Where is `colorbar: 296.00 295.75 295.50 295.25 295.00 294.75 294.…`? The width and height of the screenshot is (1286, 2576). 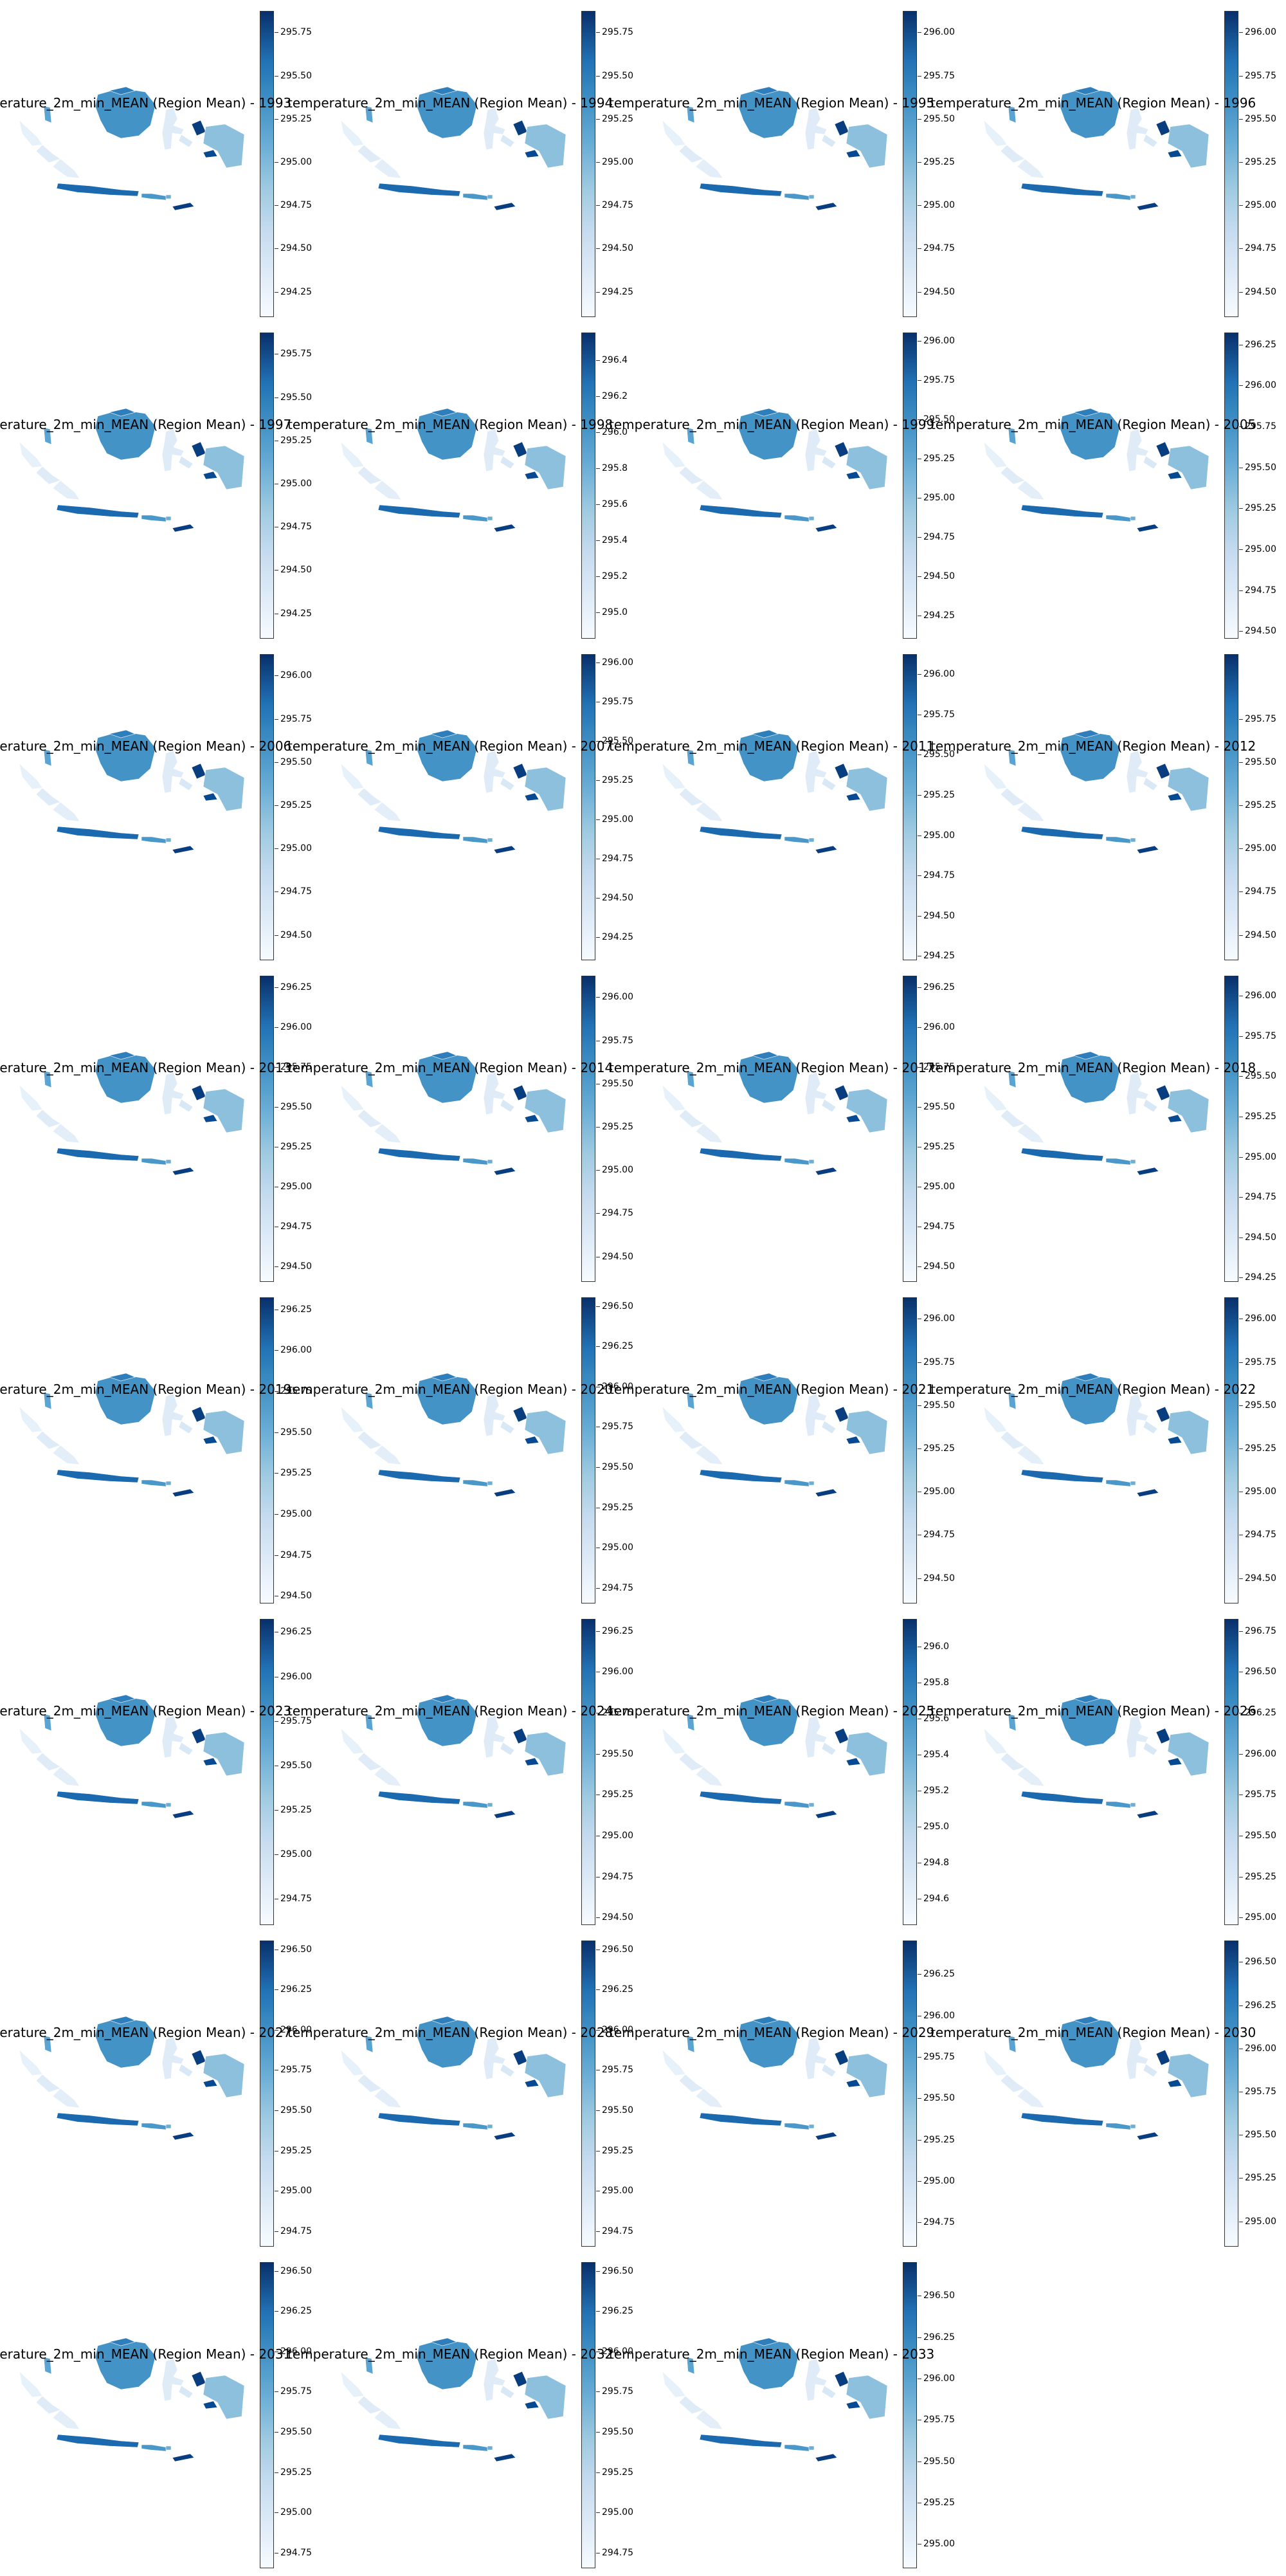 colorbar: 296.00 295.75 295.50 295.25 295.00 294.75 294.… is located at coordinates (1250, 164).